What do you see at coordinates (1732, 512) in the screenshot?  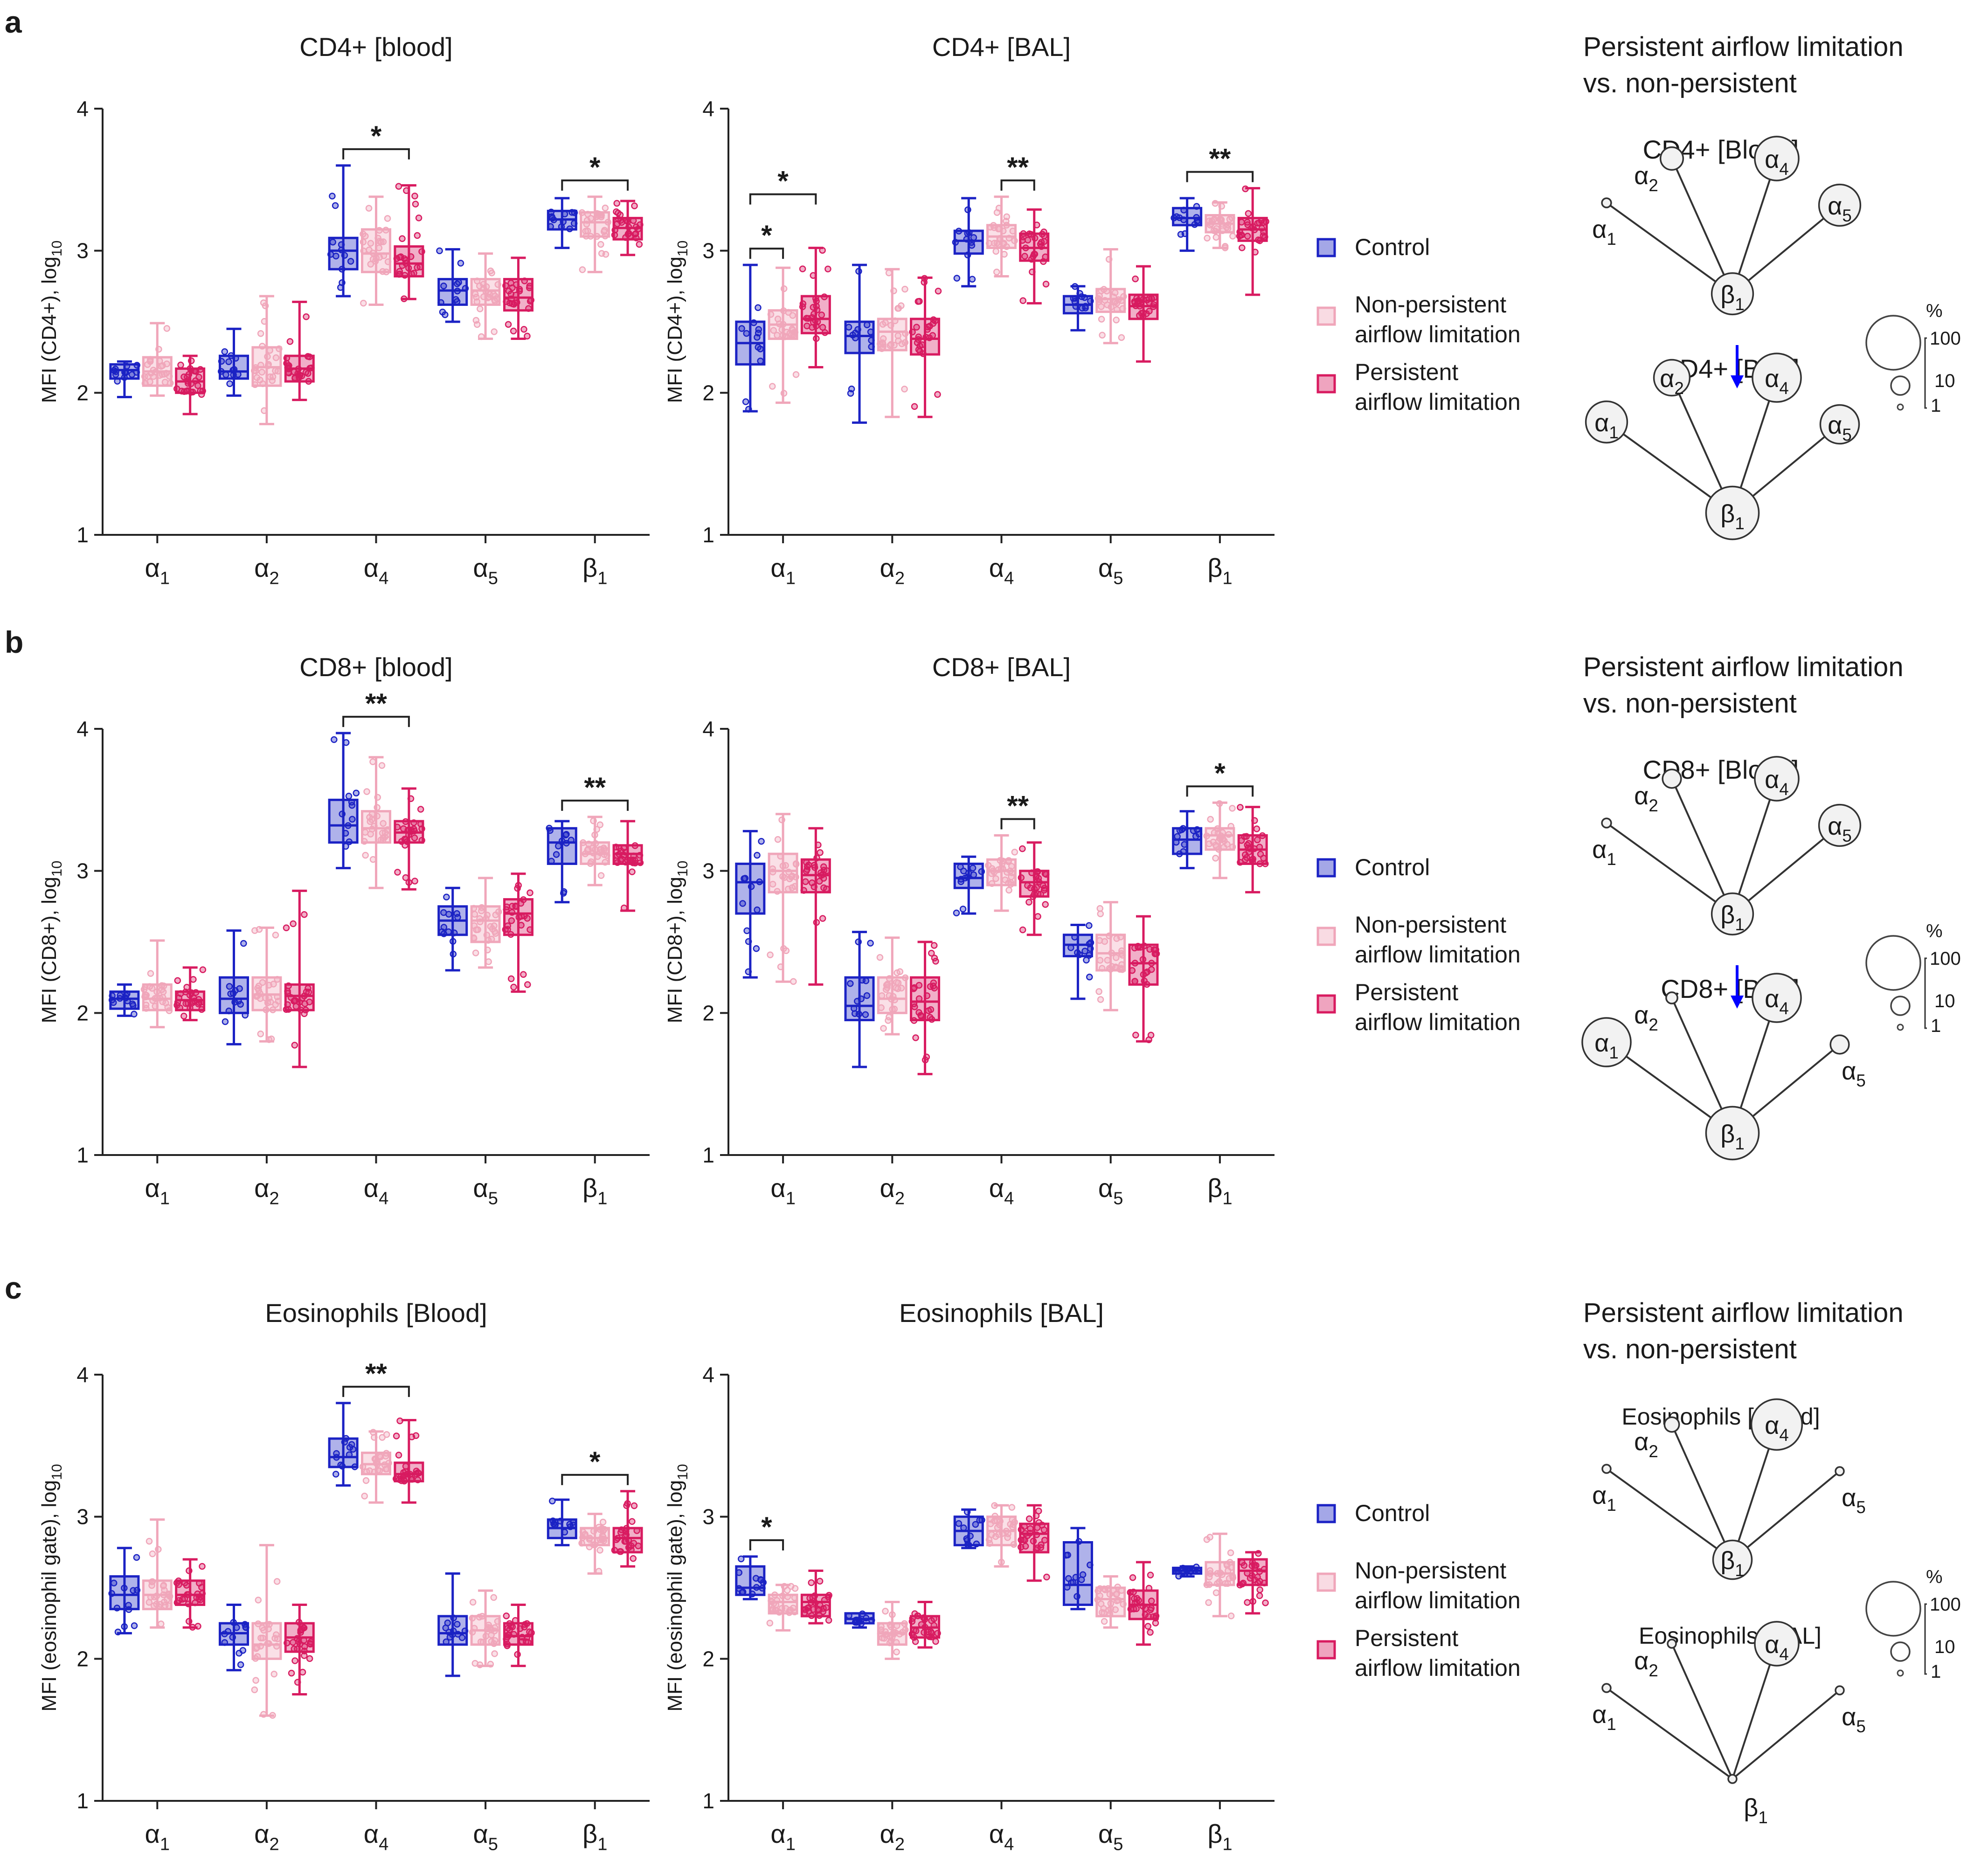 I see `network-node-β1` at bounding box center [1732, 512].